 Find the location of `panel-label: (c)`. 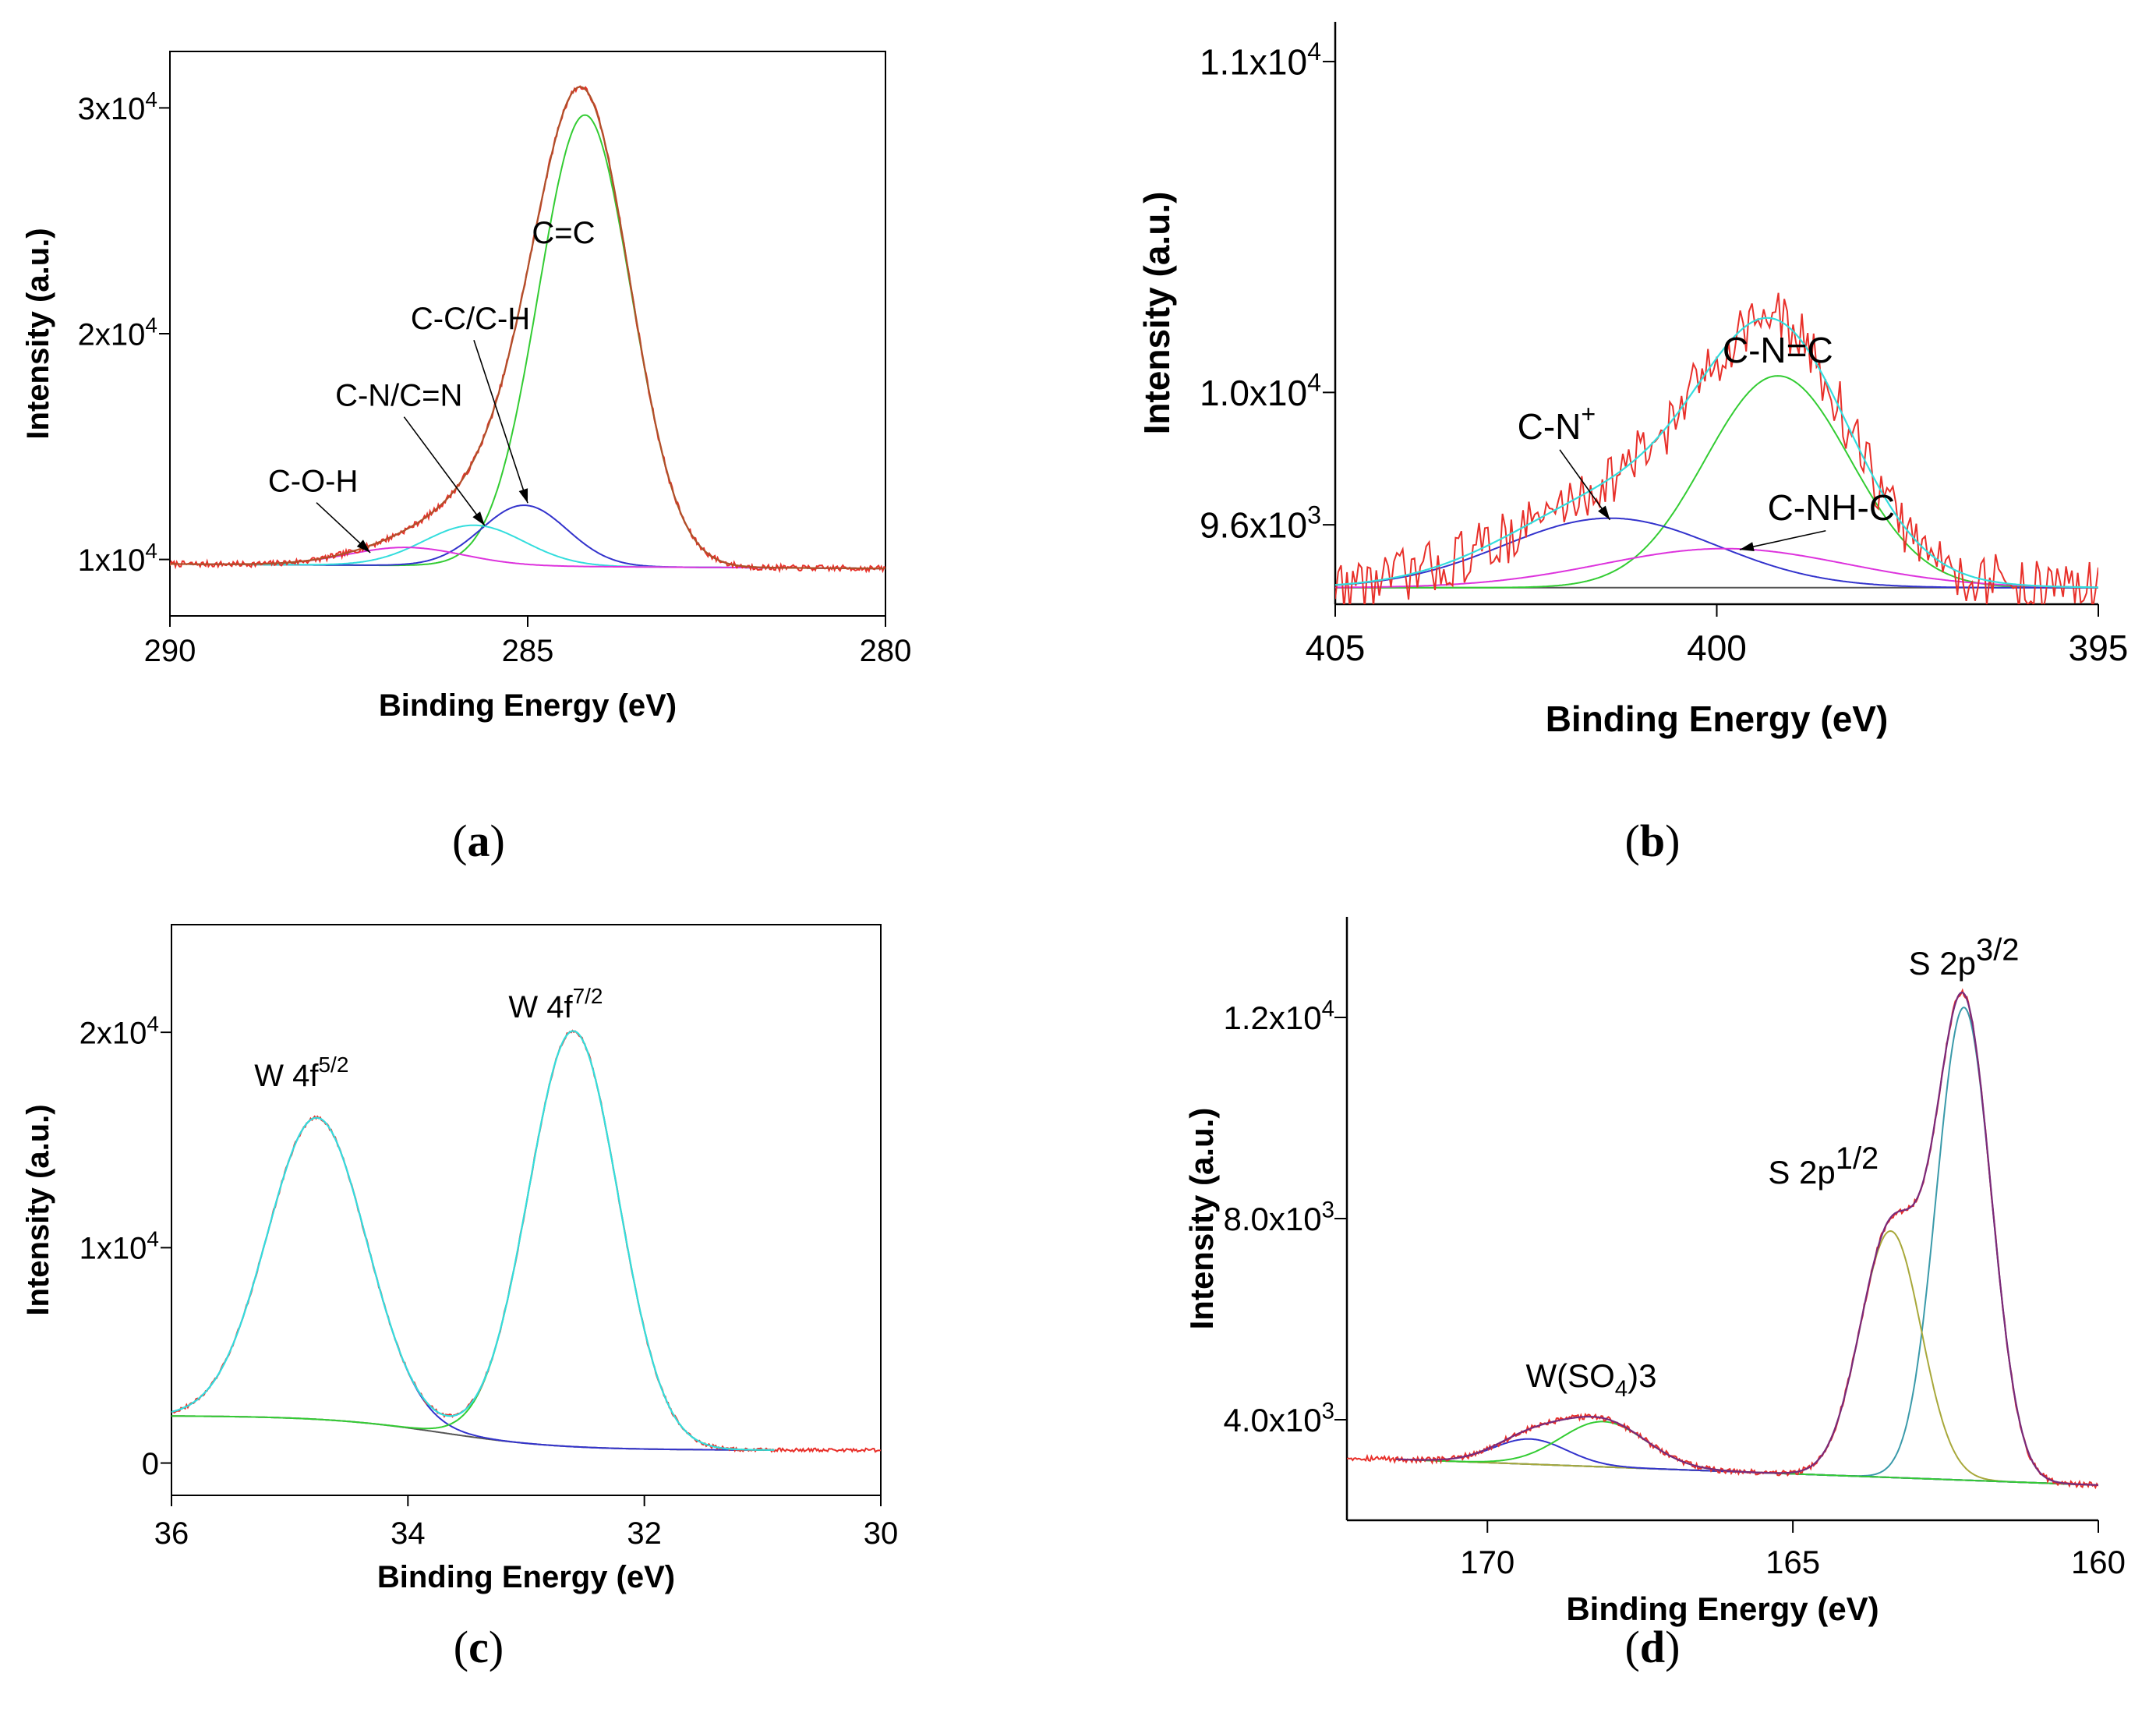

panel-label: (c) is located at coordinates (479, 1647).